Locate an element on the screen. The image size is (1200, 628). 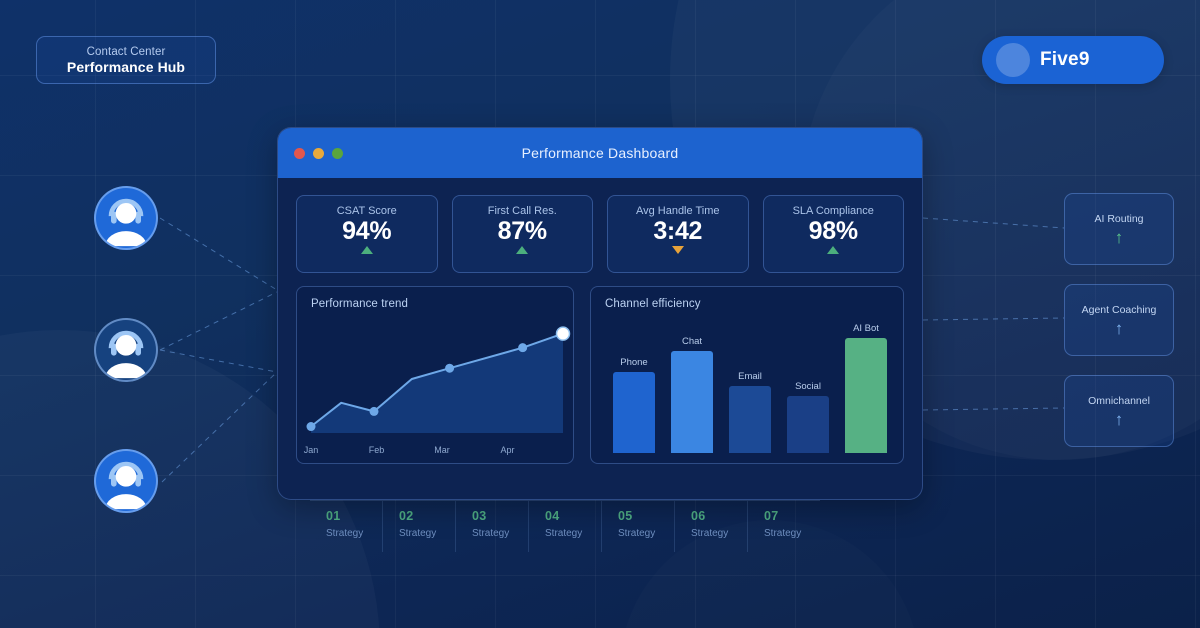
trend-axis-tick: Mar is located at coordinates (442, 450).